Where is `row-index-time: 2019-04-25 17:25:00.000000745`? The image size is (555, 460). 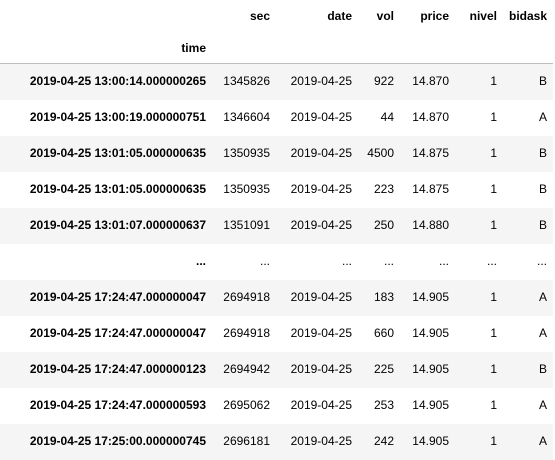
row-index-time: 2019-04-25 17:25:00.000000745 is located at coordinates (117, 441).